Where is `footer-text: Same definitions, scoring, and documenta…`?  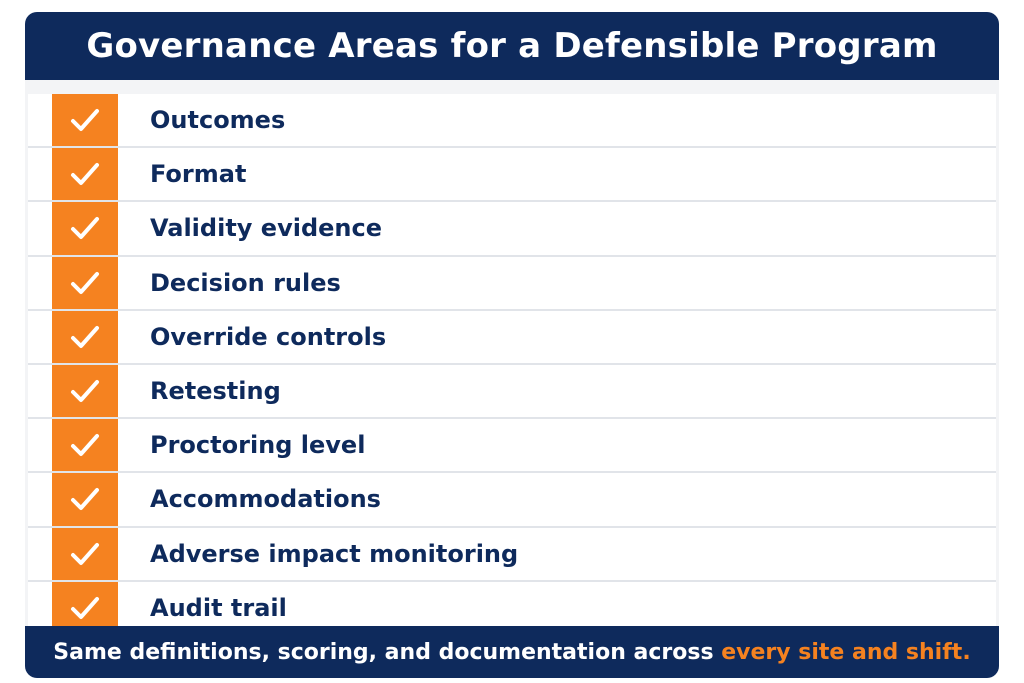
footer-text: Same definitions, scoring, and documenta… is located at coordinates (383, 652).